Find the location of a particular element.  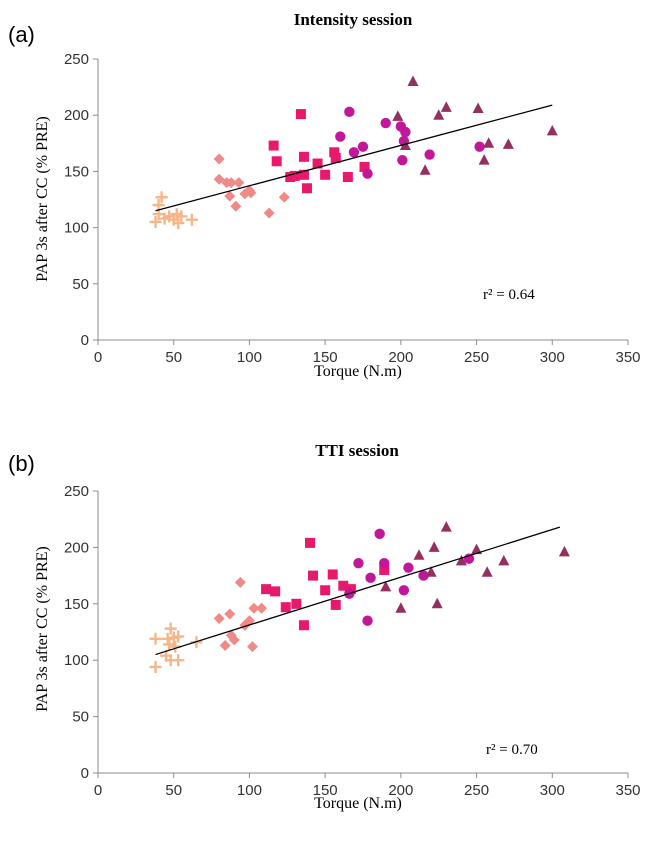

panel-label: (b) is located at coordinates (21, 463).